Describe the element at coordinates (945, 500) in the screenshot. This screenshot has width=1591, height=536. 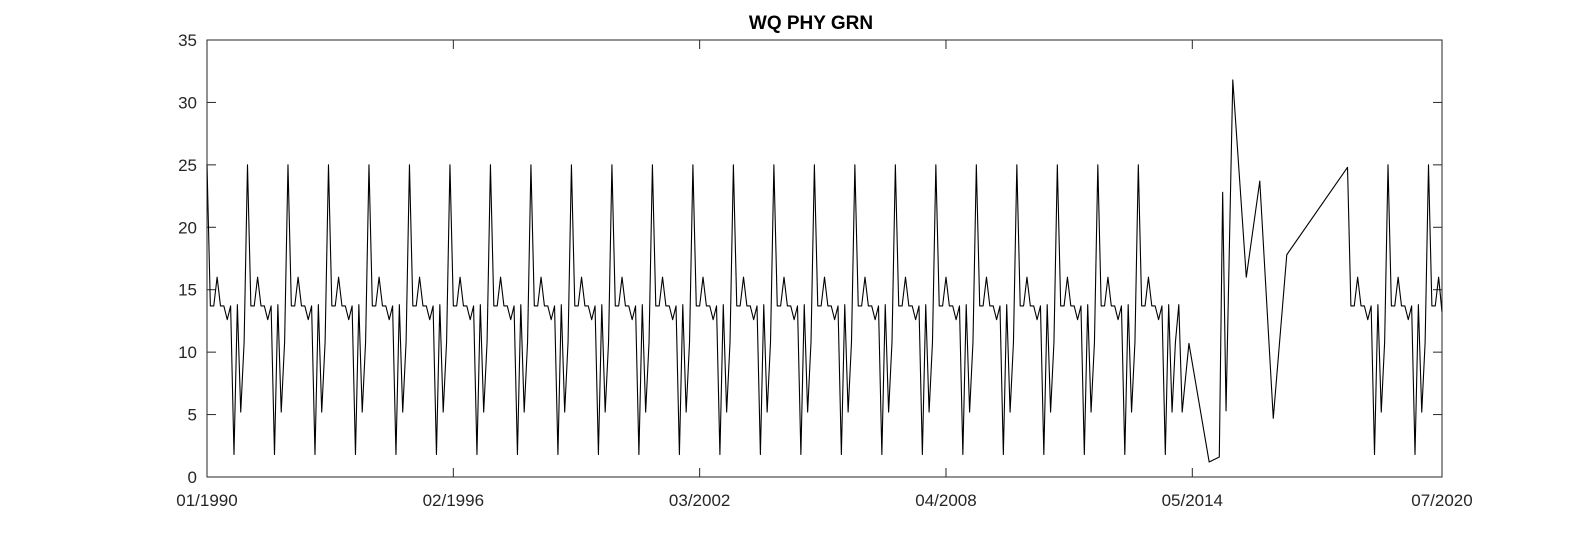
I see `x-tick-label: 04/2008` at that location.